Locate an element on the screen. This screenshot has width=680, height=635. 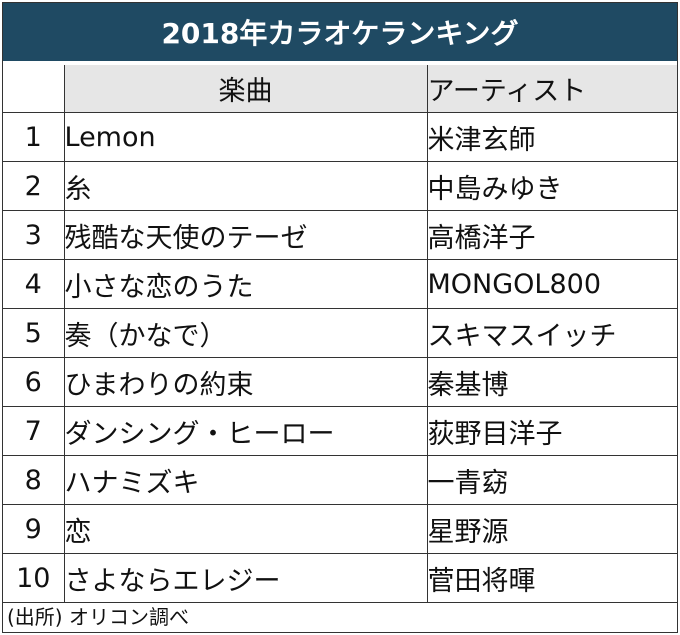
artist-cell: 菅田将暉 is located at coordinates (551, 578).